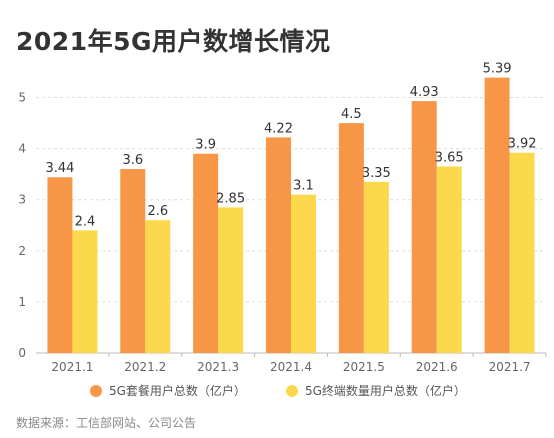  I want to click on y-tick-label: 5, so click(22, 98).